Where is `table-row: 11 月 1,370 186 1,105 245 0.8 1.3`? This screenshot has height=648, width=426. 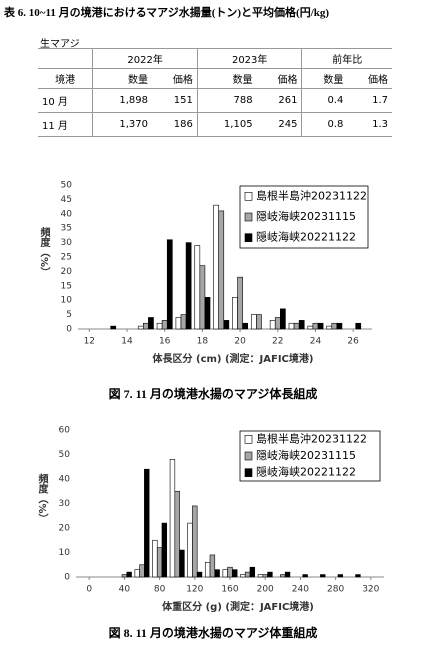
table-row: 11 月 1,370 186 1,105 245 0.8 1.3 is located at coordinates (215, 124).